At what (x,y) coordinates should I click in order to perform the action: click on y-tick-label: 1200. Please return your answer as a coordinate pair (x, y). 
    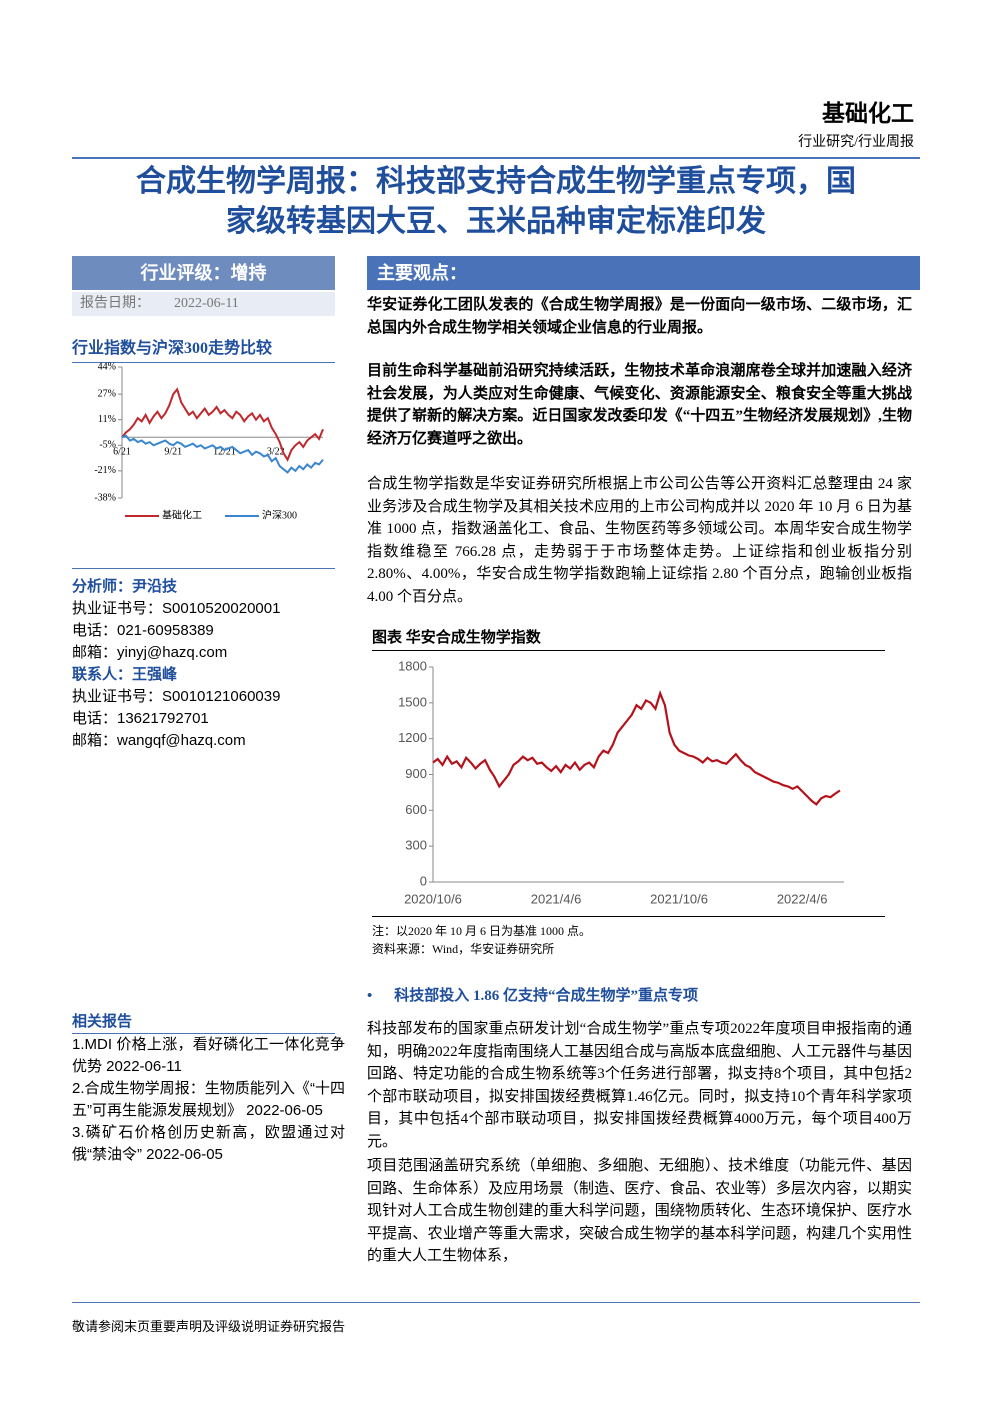
    Looking at the image, I should click on (412, 737).